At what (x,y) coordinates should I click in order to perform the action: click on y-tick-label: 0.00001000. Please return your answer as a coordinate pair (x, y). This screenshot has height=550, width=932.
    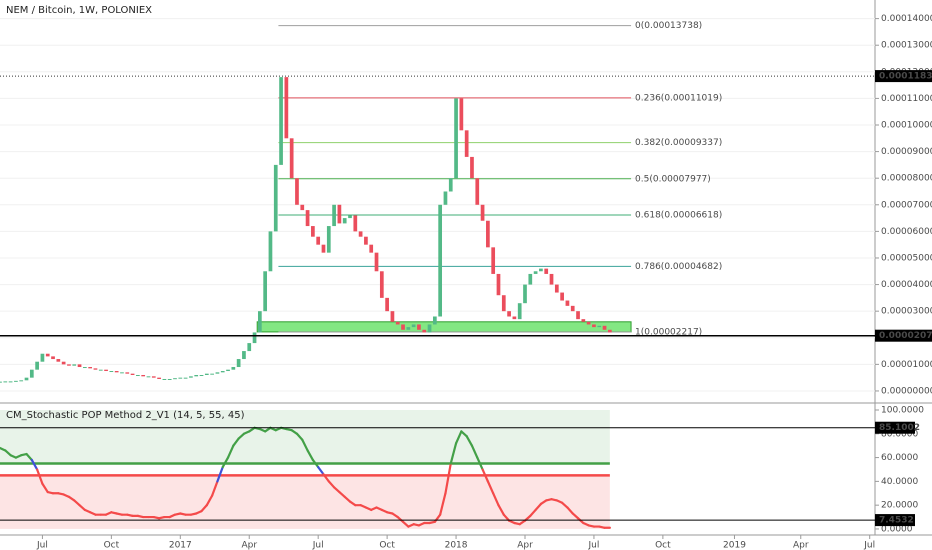
    Looking at the image, I should click on (906, 365).